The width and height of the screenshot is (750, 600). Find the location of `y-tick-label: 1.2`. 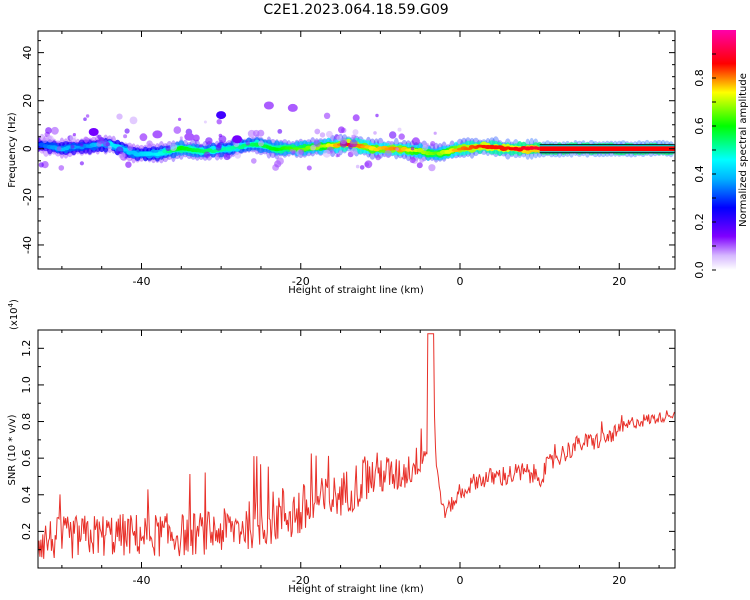

y-tick-label: 1.2 is located at coordinates (26, 349).